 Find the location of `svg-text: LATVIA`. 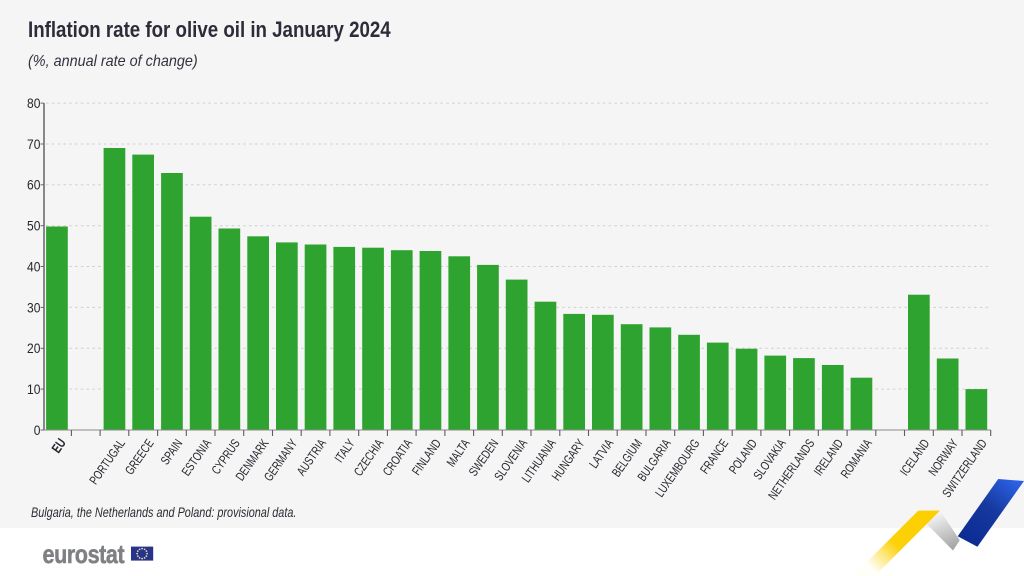

svg-text: LATVIA is located at coordinates (602, 454).